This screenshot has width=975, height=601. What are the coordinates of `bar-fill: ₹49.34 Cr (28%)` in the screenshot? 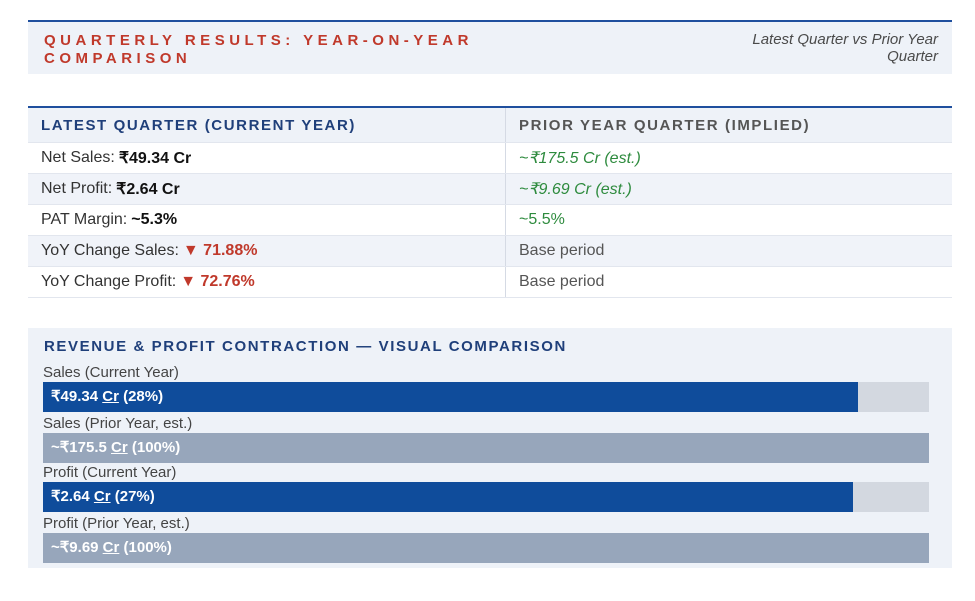 It's located at (451, 397).